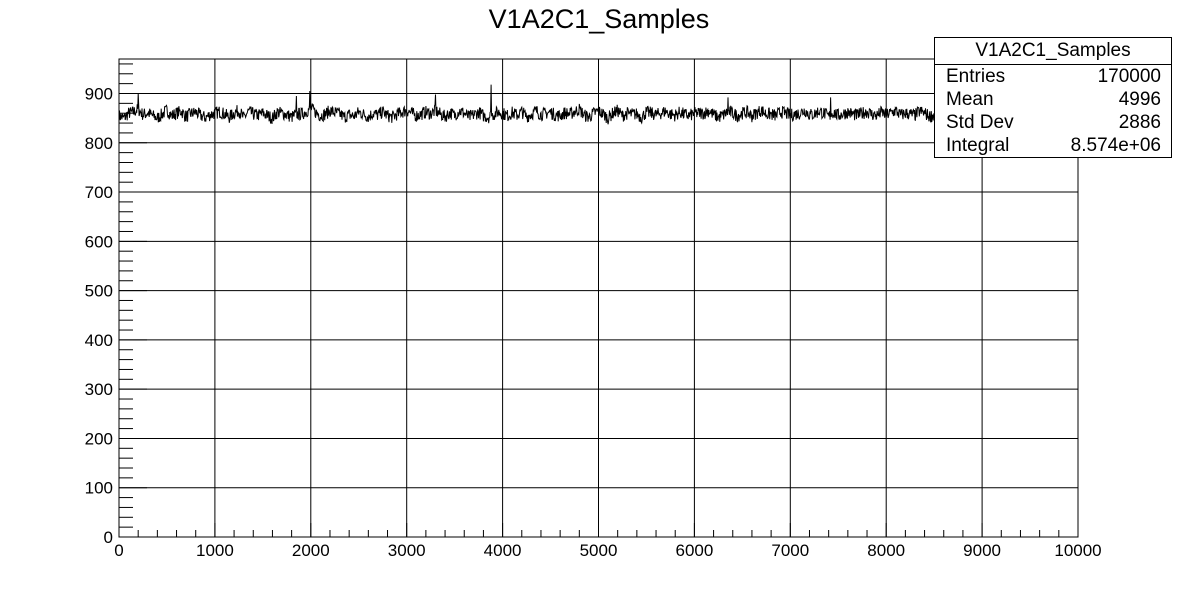 The height and width of the screenshot is (598, 1198). What do you see at coordinates (1139, 122) in the screenshot?
I see `stats-value: 2886` at bounding box center [1139, 122].